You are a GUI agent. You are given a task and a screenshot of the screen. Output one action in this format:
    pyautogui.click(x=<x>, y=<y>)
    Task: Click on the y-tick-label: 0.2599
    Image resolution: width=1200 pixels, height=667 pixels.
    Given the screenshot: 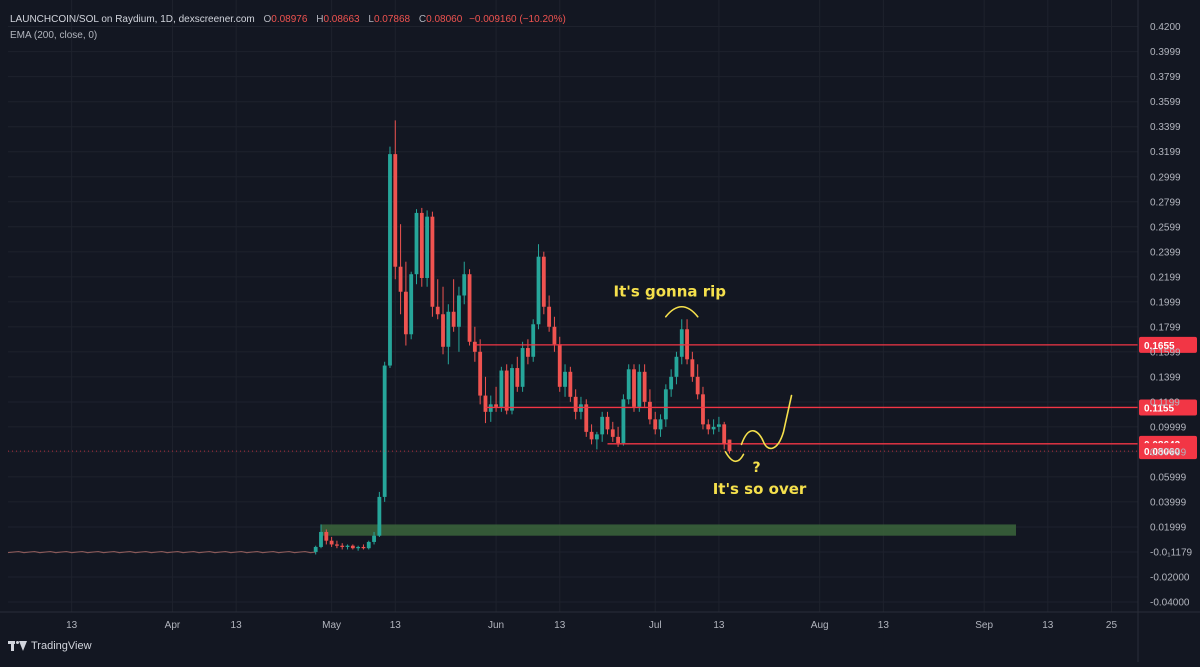 What is the action you would take?
    pyautogui.click(x=1165, y=227)
    